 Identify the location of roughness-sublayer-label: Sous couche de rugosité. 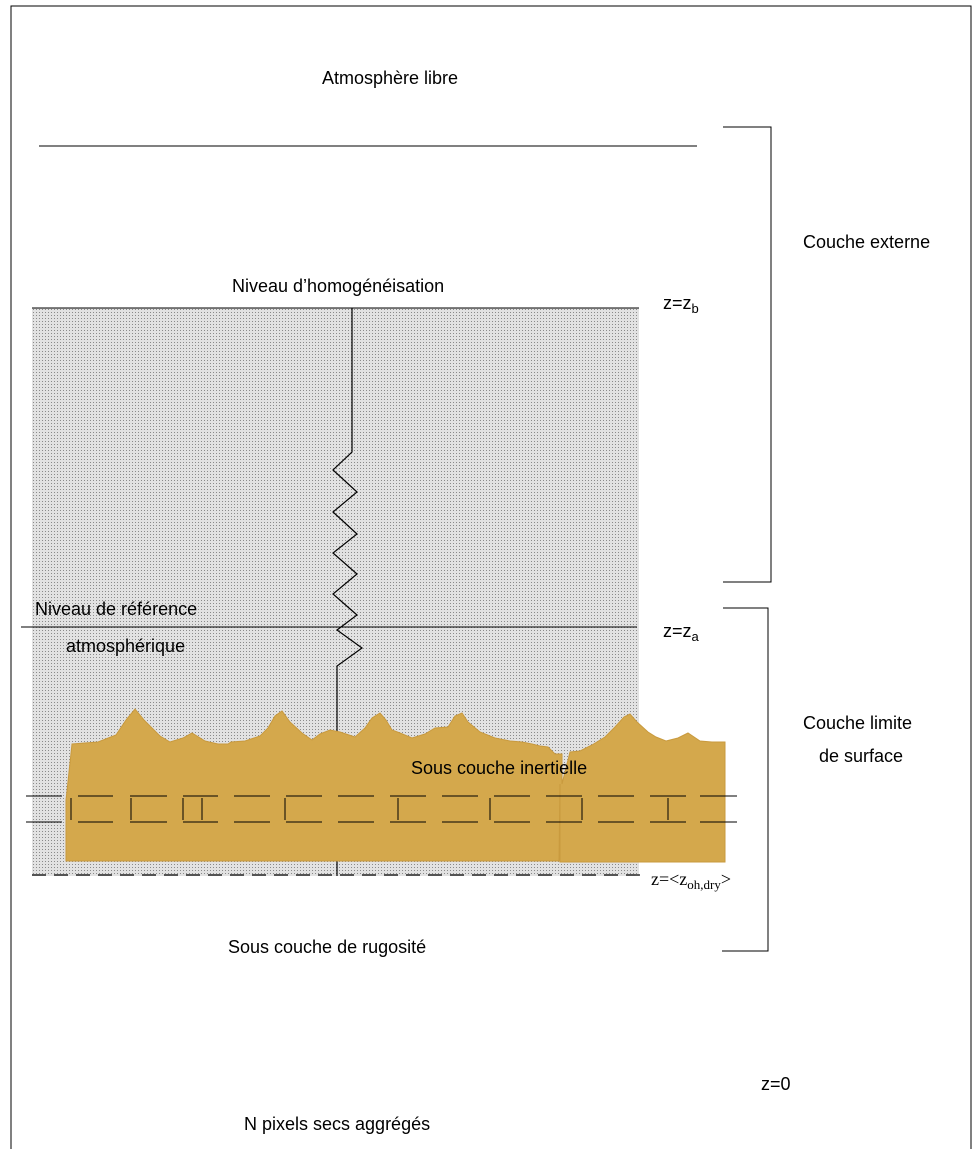
(327, 947).